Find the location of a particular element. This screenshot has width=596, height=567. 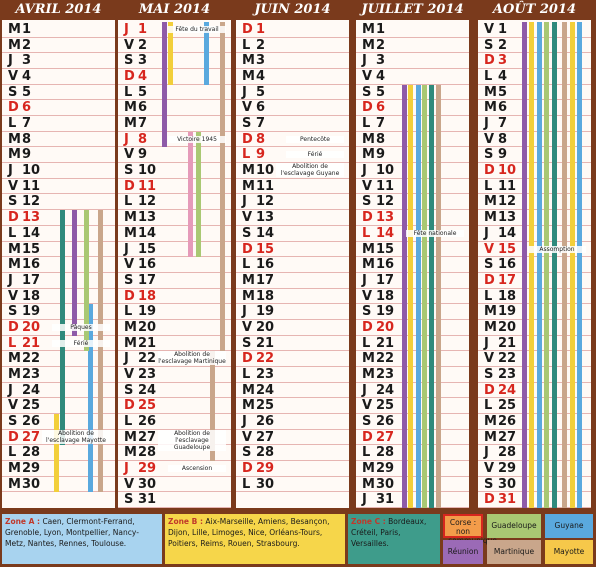

day-number: 22 is located at coordinates (507, 359).